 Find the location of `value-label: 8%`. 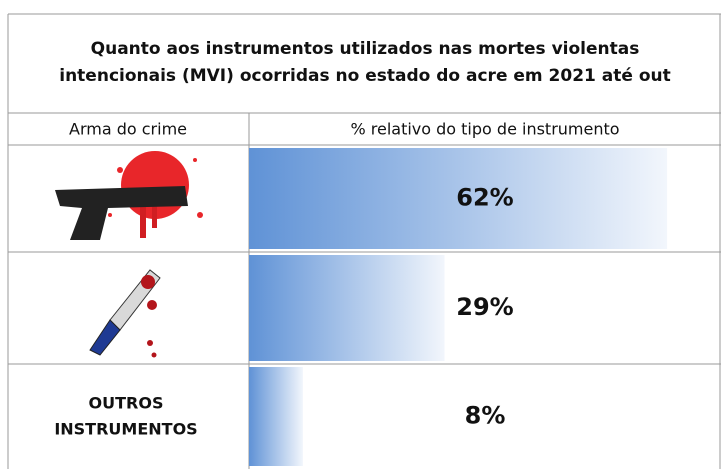

value-label: 8% is located at coordinates (485, 416).